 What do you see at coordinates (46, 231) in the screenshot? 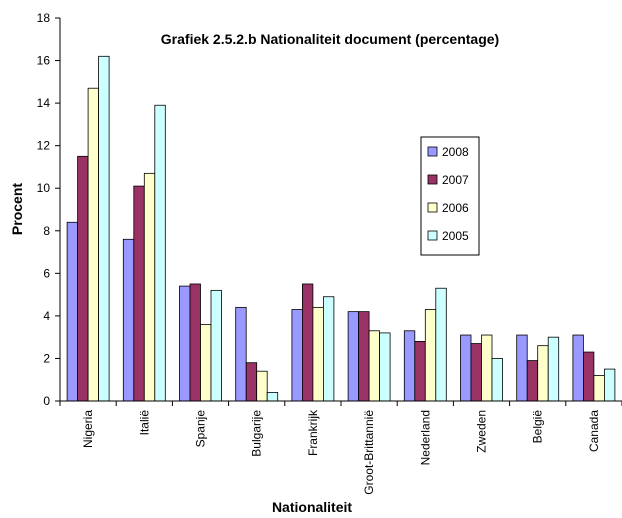
I see `y-tick-label: 8` at bounding box center [46, 231].